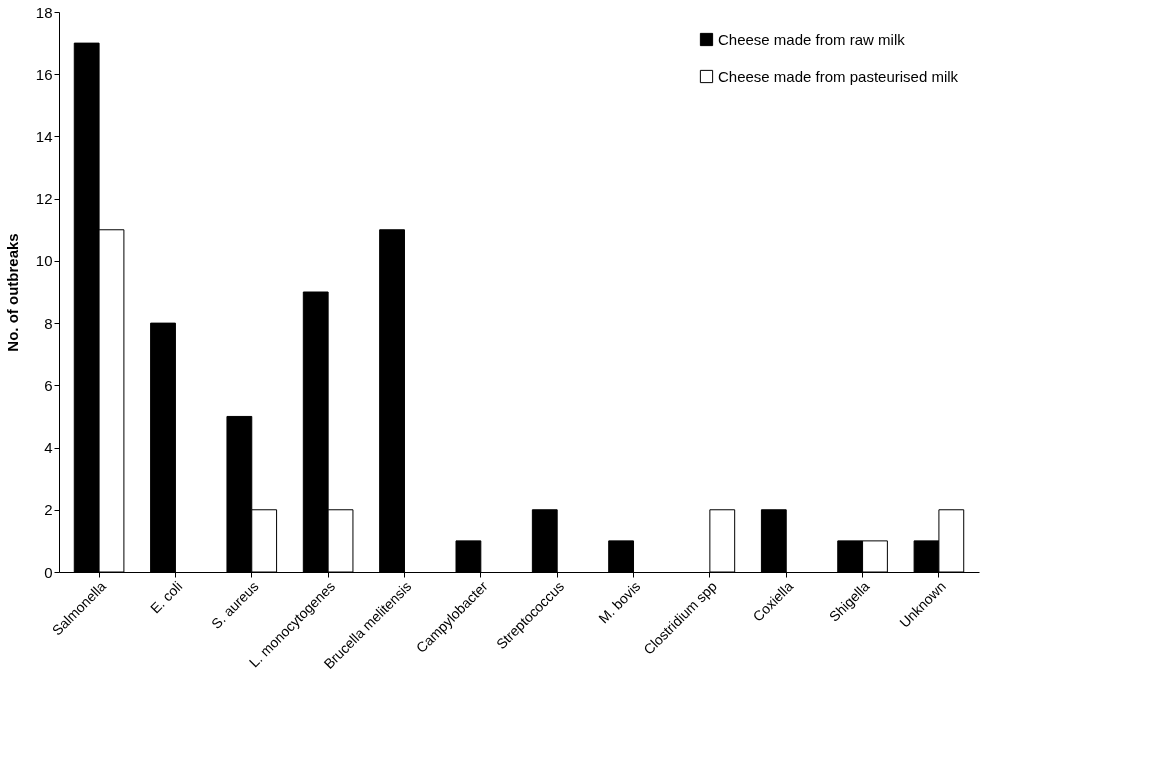 Image resolution: width=1155 pixels, height=760 pixels. Describe the element at coordinates (44, 199) in the screenshot. I see `y-tick-label: 12` at that location.